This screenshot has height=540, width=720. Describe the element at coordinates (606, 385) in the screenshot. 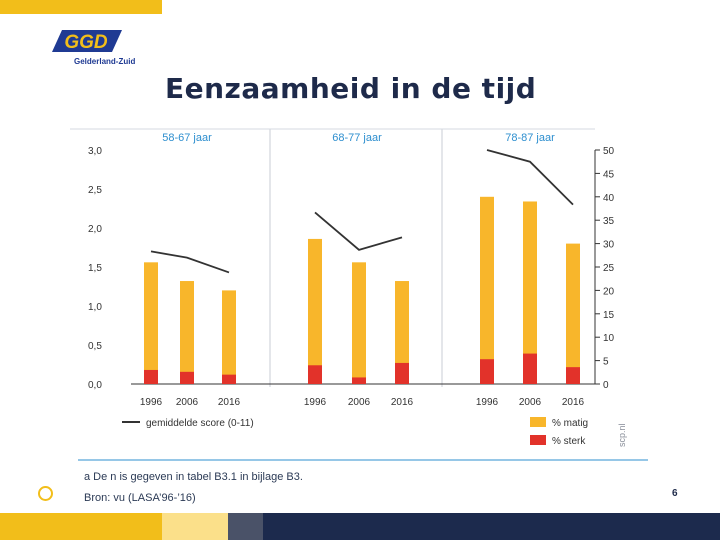

I see `right-axis-tick-label: 0` at that location.